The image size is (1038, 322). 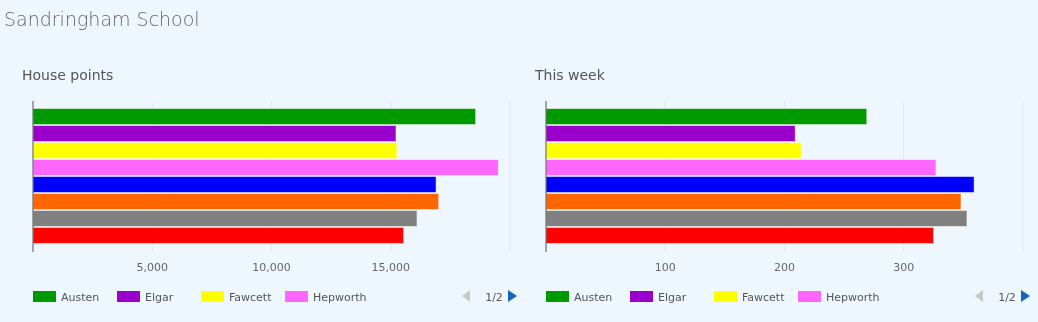 What do you see at coordinates (68, 75) in the screenshot?
I see `chart-title: House points` at bounding box center [68, 75].